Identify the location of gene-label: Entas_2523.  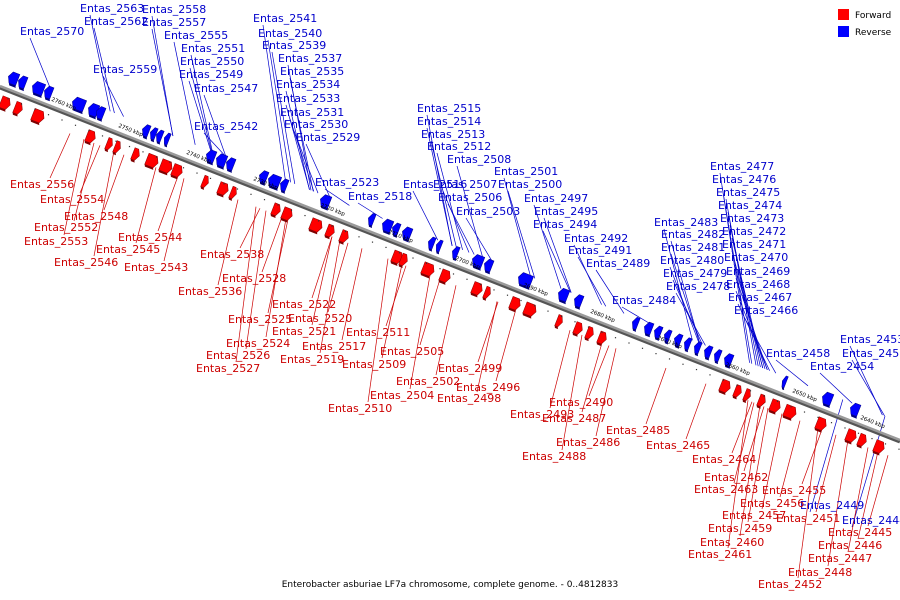
(347, 182).